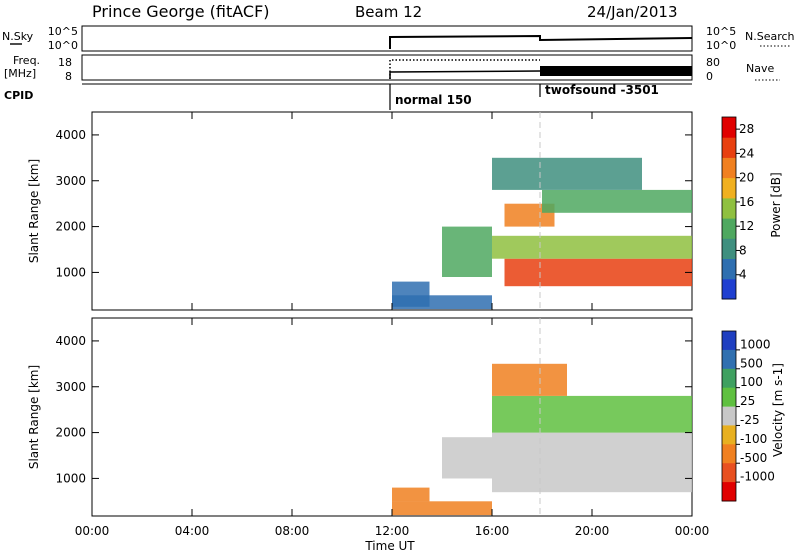 The width and height of the screenshot is (800, 554). What do you see at coordinates (778, 410) in the screenshot?
I see `velocity-colorbar-label: Velocity [m s-1]` at bounding box center [778, 410].